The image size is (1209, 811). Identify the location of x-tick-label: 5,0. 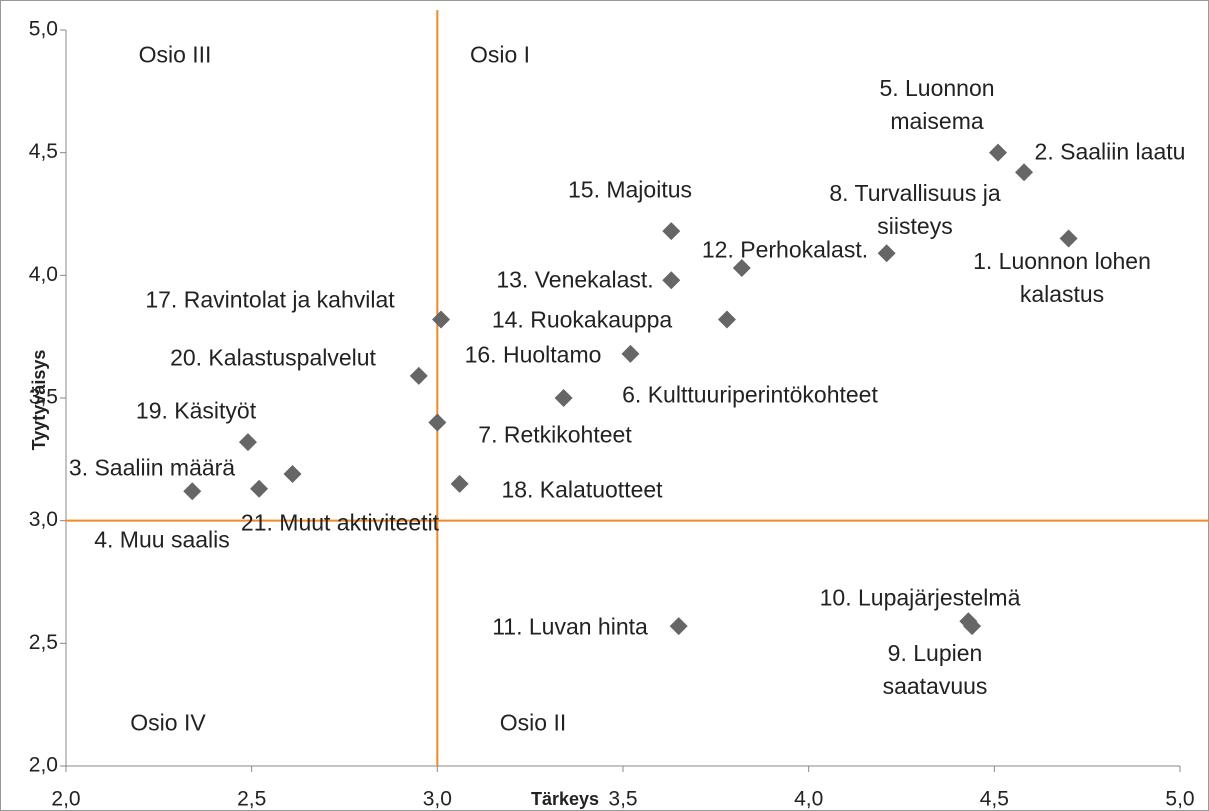
(1179, 799).